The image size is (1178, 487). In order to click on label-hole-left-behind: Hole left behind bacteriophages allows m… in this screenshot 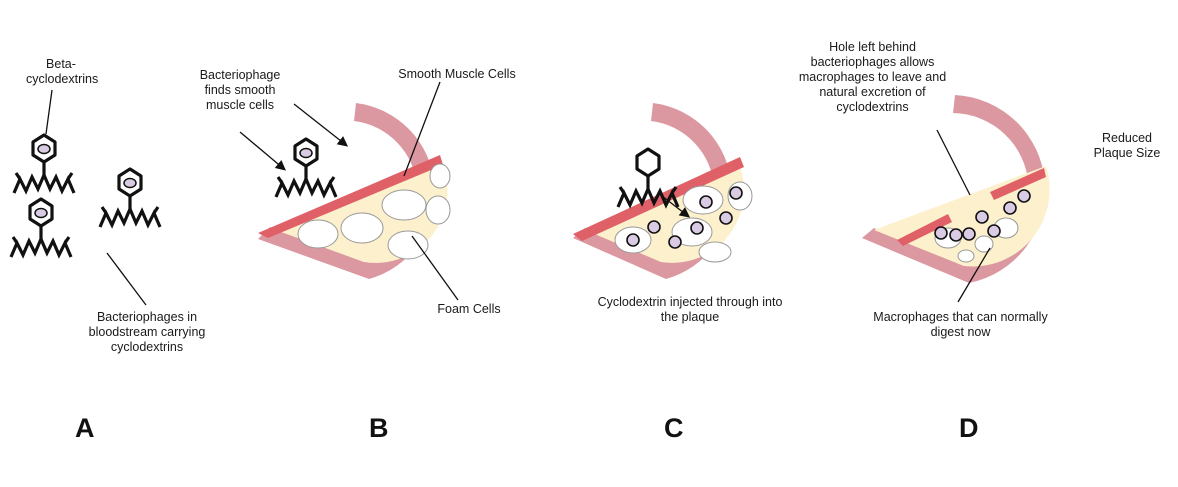, I will do `click(872, 77)`.